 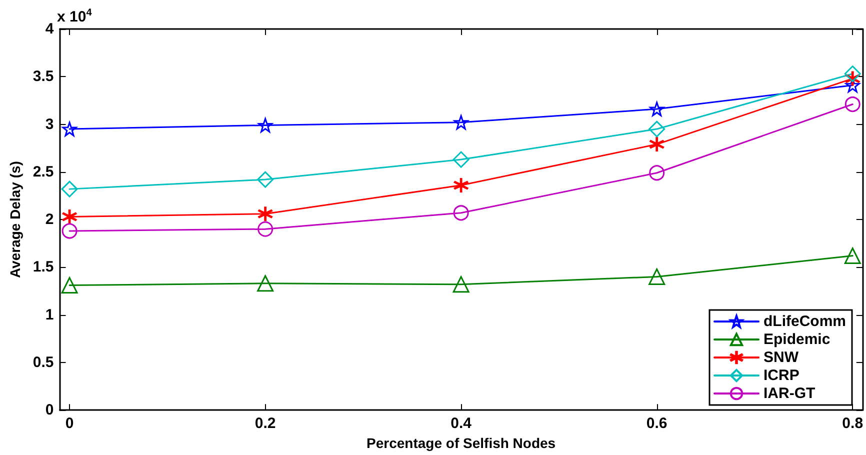 I want to click on y-tick-label: 0.5, so click(x=43, y=362).